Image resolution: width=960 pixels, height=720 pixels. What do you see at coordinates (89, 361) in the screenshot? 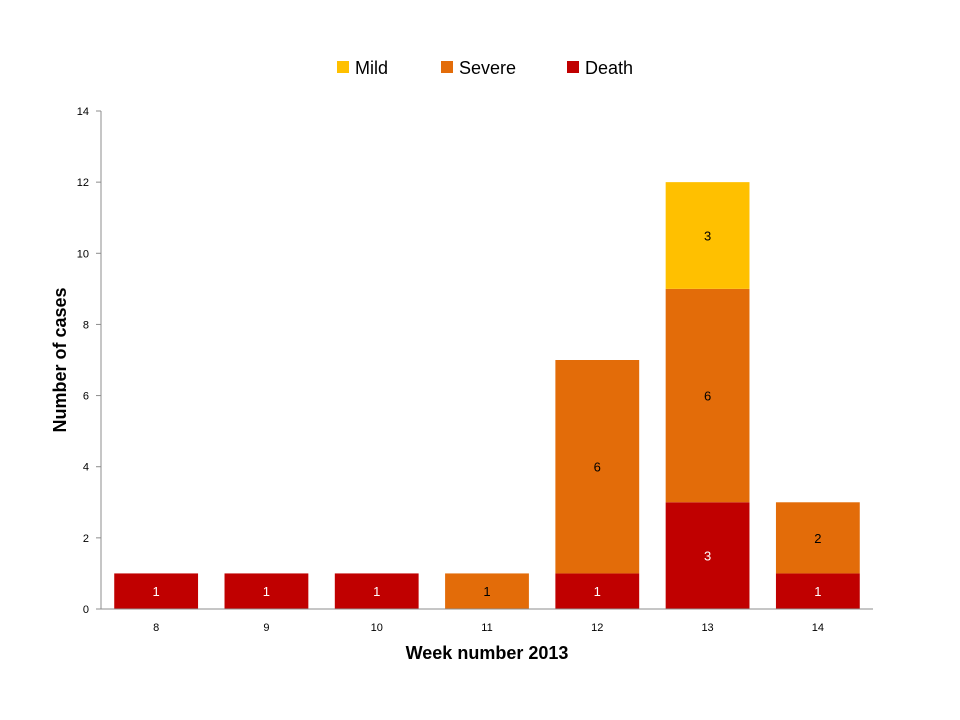
I see `y-axis-ticks: 0 2 4 6 8 10 12 14` at bounding box center [89, 361].